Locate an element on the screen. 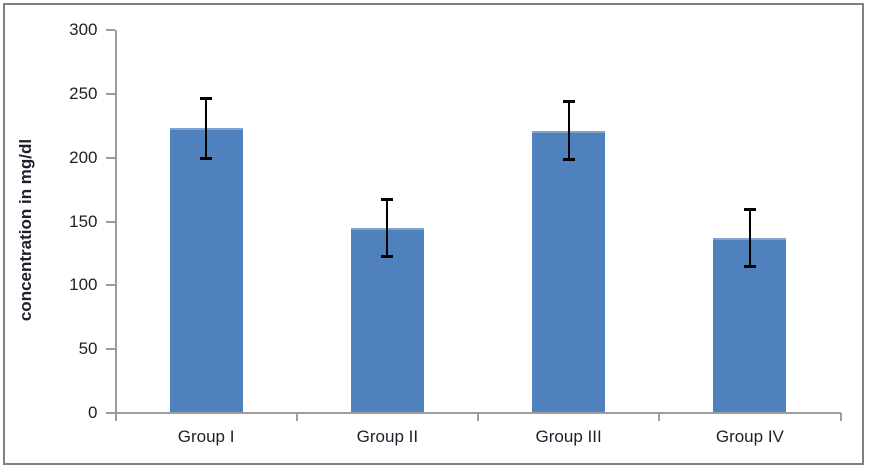 This screenshot has width=870, height=470. x-category-label: Group II is located at coordinates (387, 436).